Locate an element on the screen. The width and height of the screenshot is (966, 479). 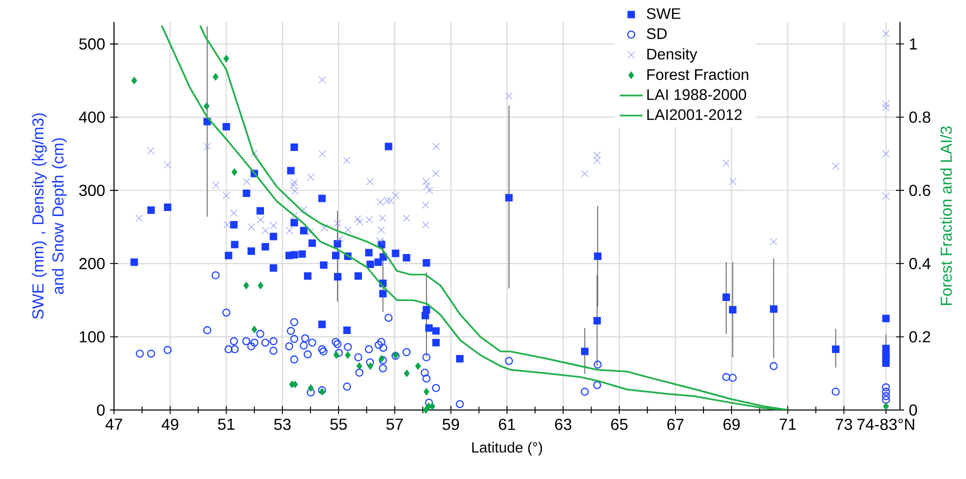
x-tick-label: 65 is located at coordinates (619, 424).